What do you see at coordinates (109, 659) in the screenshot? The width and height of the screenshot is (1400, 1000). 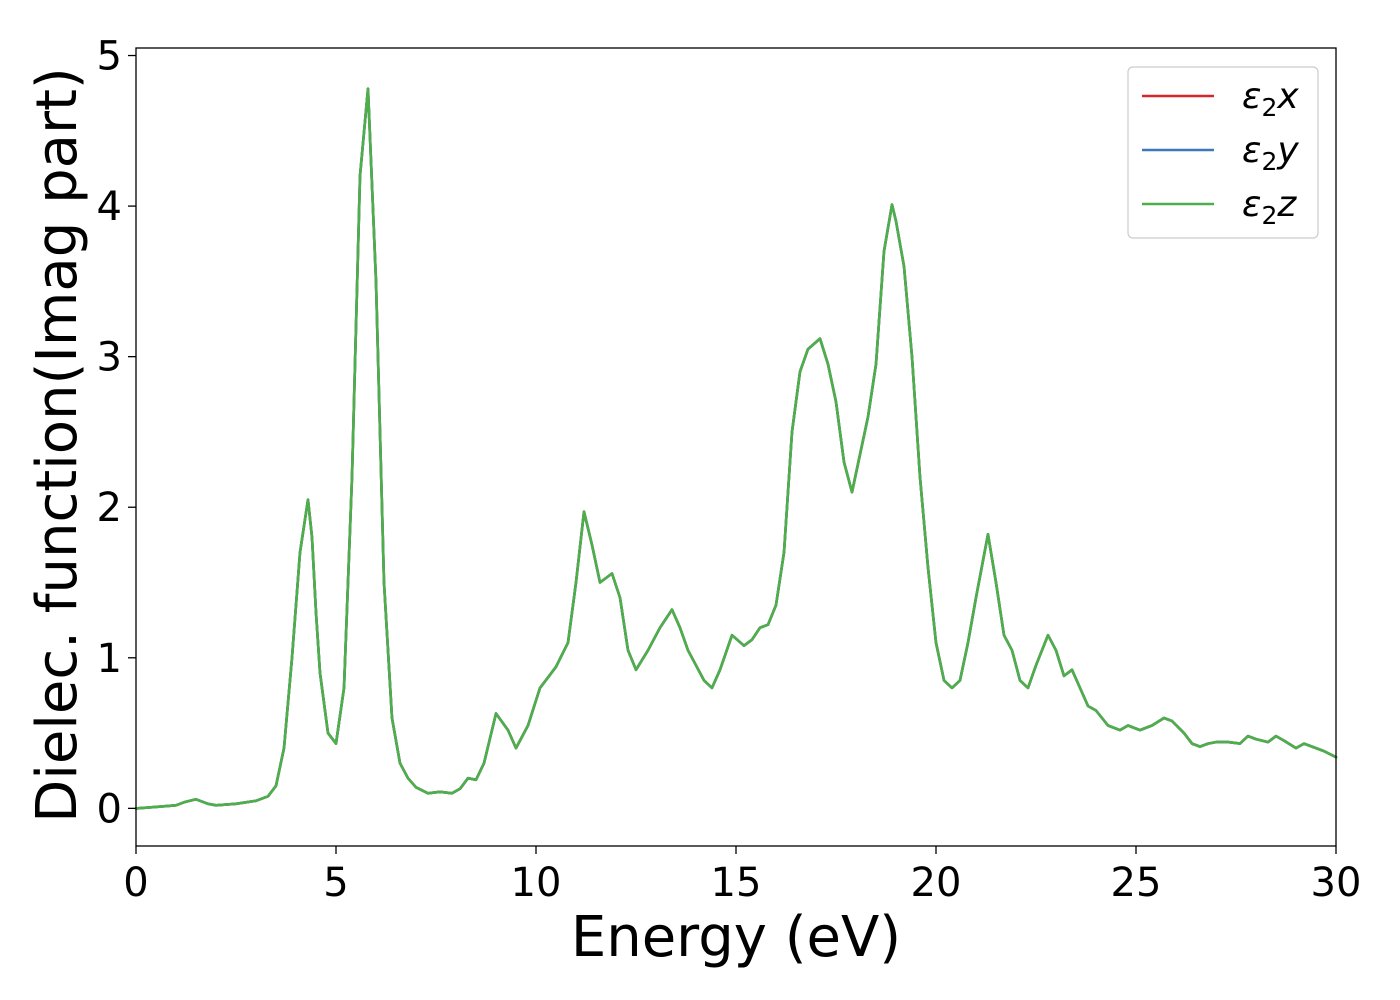 I see `y-tick-label: 1` at bounding box center [109, 659].